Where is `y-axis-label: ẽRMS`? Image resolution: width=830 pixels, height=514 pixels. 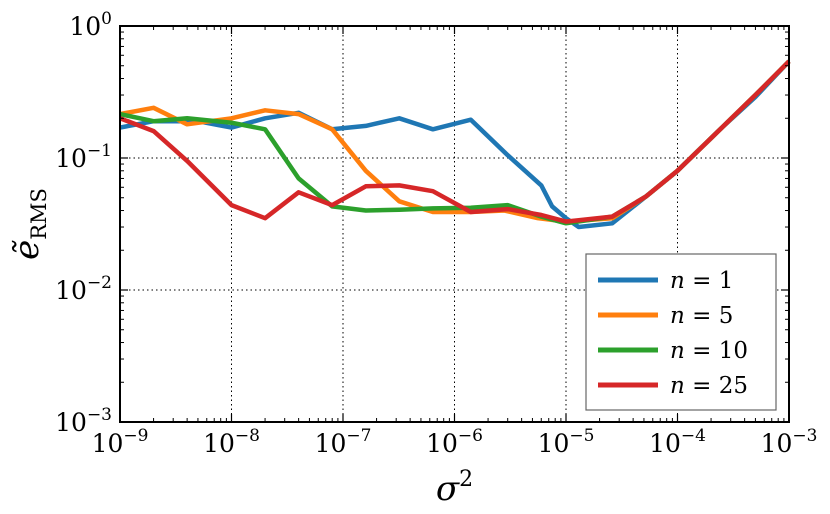 y-axis-label: ẽRMS is located at coordinates (29, 224).